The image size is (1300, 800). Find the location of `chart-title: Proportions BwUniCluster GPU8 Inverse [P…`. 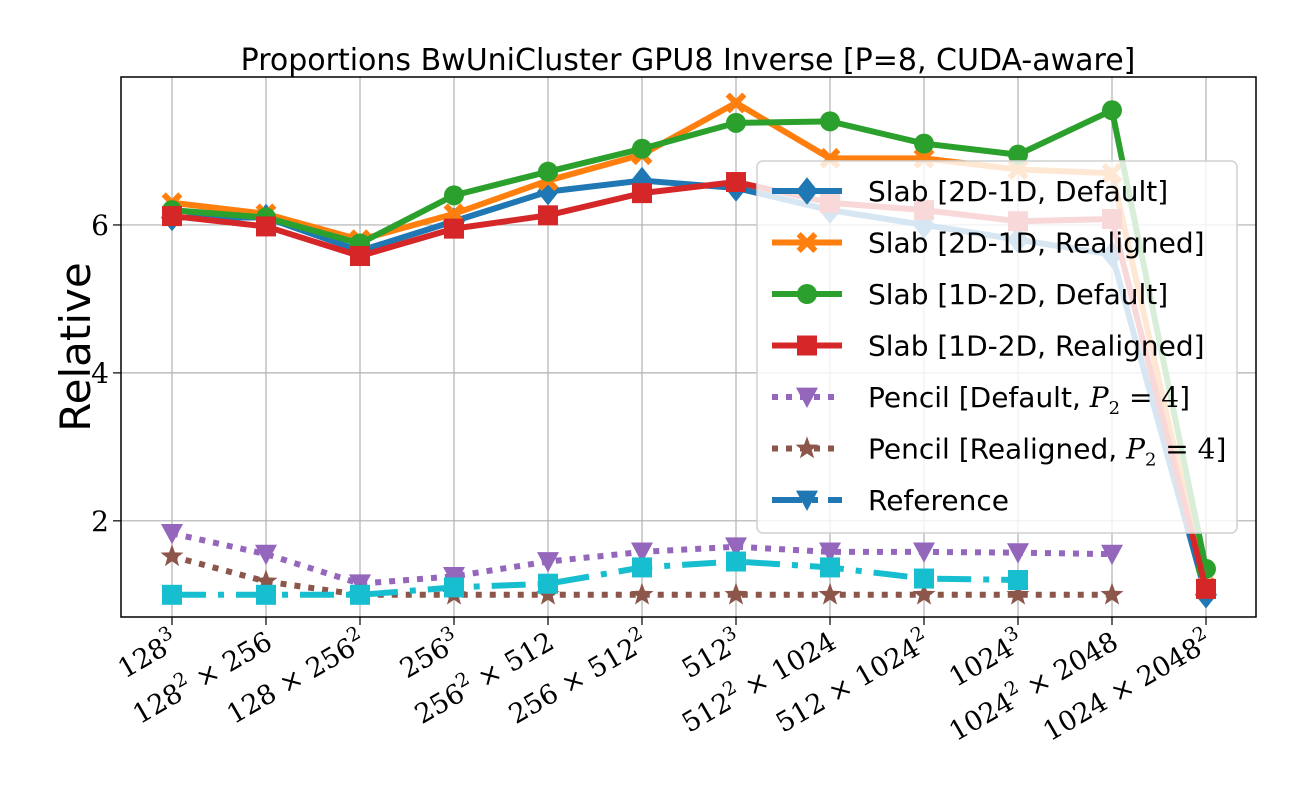

chart-title: Proportions BwUniCluster GPU8 Inverse [P… is located at coordinates (688, 60).